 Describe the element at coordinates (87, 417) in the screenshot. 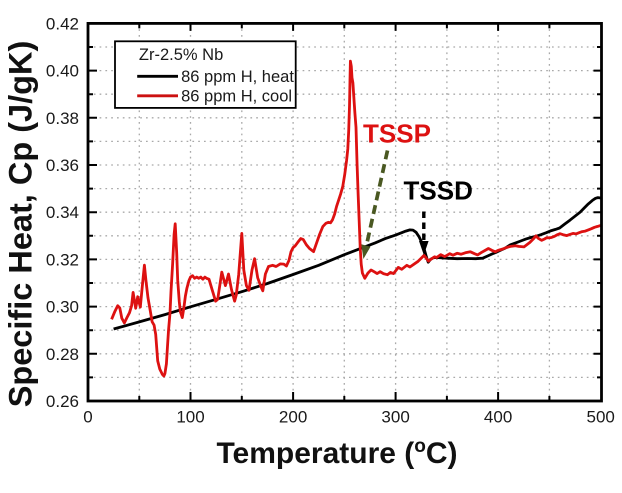

I see `svg-text: 0` at that location.